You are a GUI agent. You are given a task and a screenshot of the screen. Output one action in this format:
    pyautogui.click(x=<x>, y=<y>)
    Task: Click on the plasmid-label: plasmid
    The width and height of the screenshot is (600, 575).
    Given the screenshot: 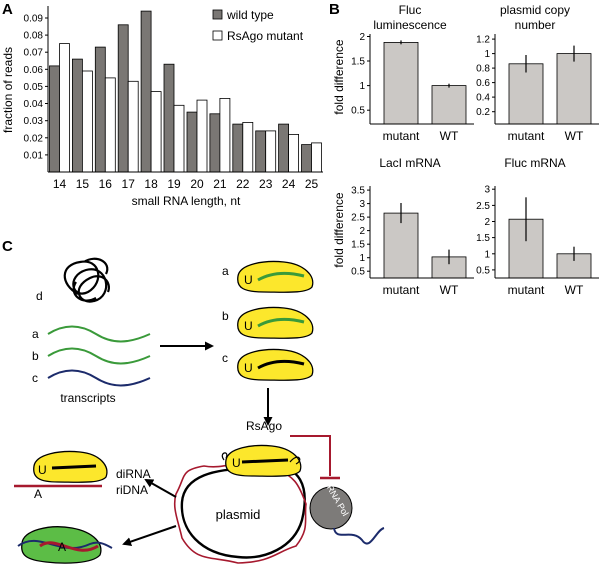 What is the action you would take?
    pyautogui.click(x=238, y=514)
    